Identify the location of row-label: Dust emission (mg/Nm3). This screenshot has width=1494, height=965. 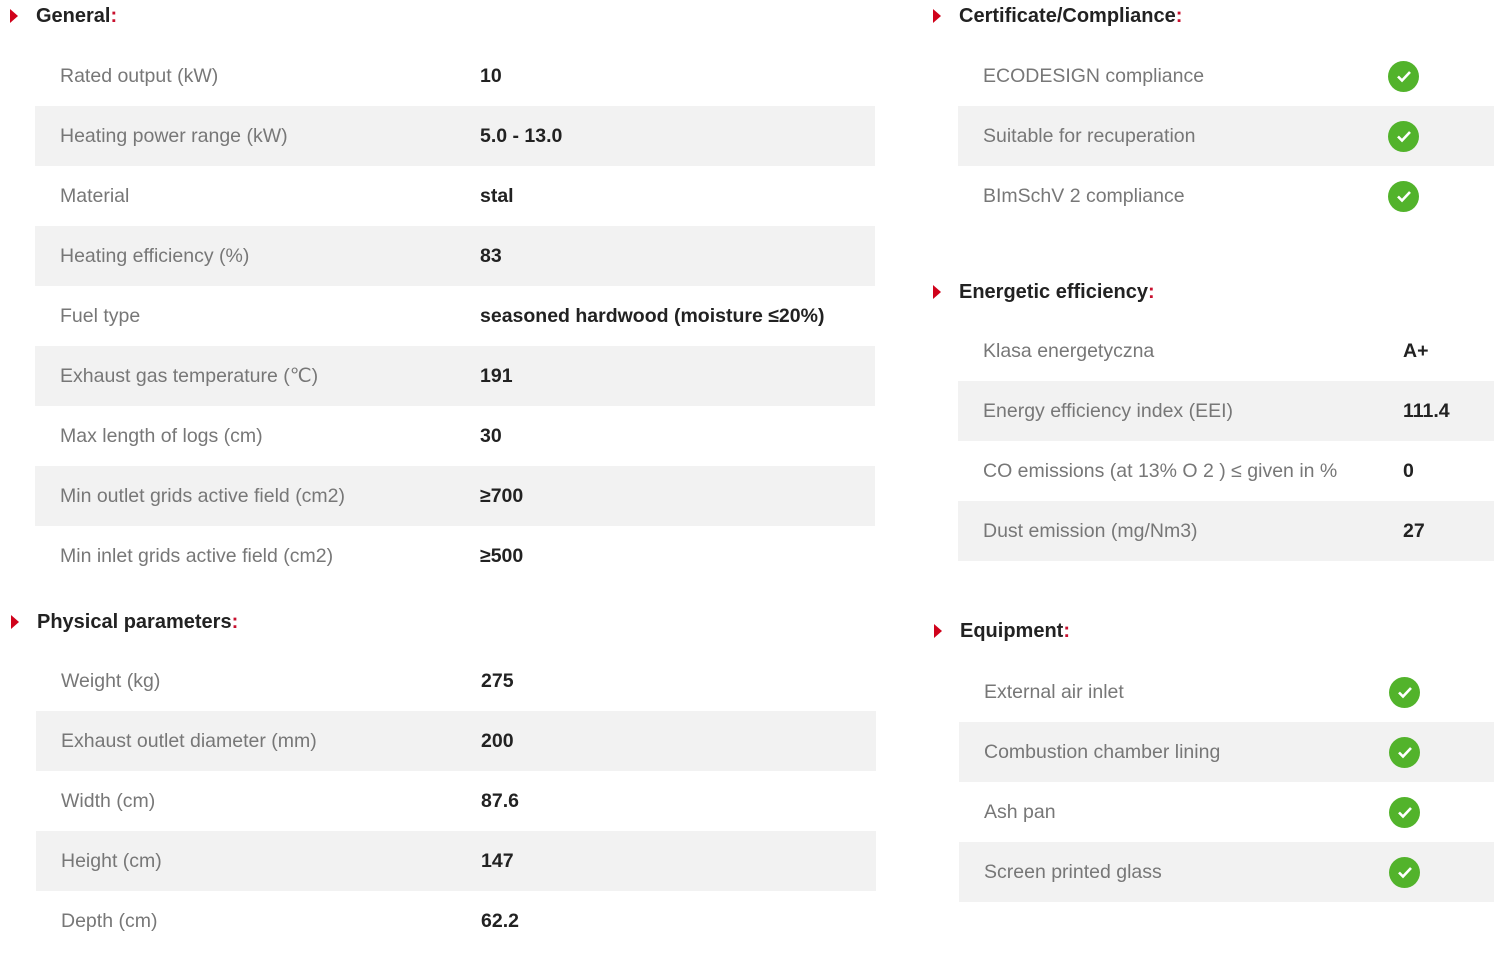
(1090, 530).